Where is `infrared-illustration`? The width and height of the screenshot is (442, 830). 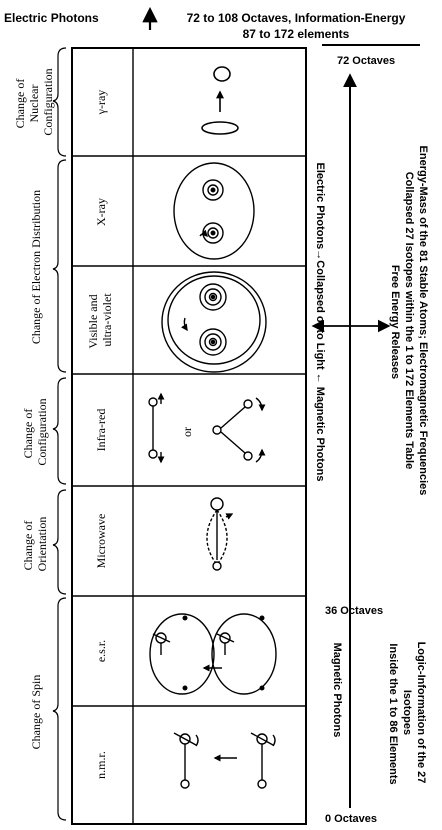 infrared-illustration is located at coordinates (207, 428).